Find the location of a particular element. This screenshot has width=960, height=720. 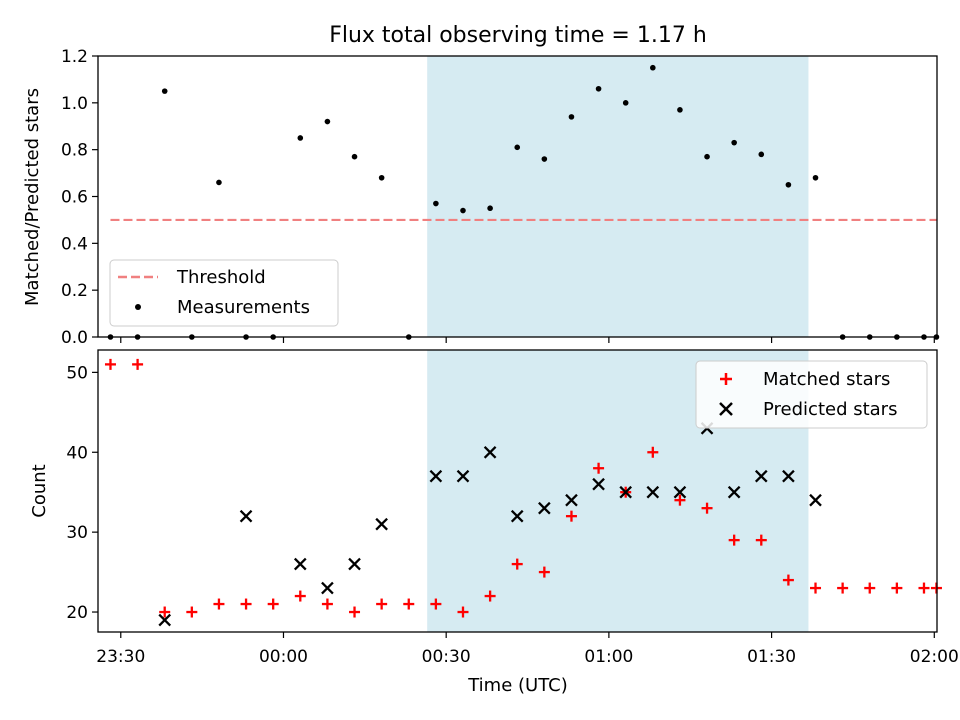

ratio-y-tick-label: 0.0 is located at coordinates (74, 338).